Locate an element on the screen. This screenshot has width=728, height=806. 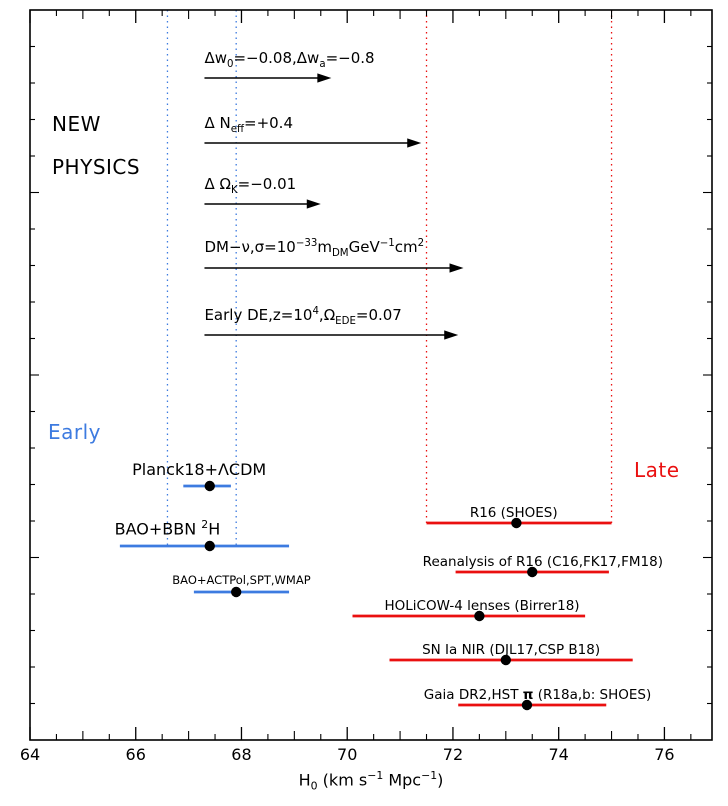
arrowhead-delta-neff is located at coordinates (414, 143).